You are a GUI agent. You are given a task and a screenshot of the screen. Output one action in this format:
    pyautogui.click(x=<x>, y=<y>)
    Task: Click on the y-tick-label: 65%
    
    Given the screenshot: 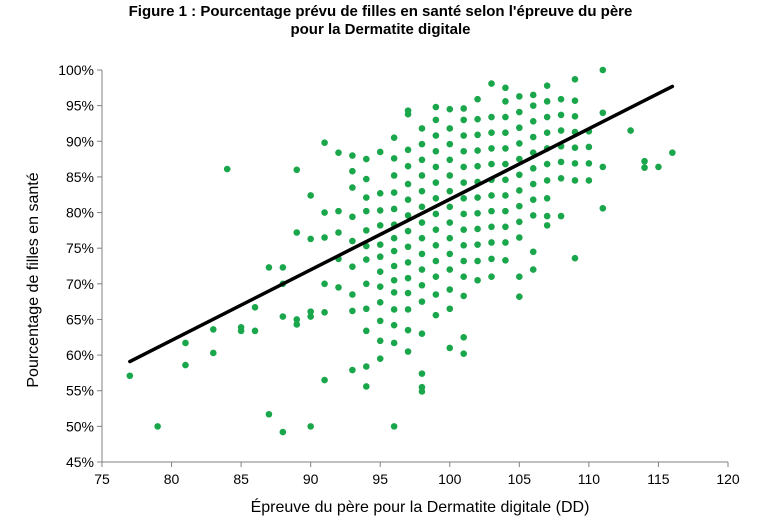 What is the action you would take?
    pyautogui.click(x=80, y=319)
    